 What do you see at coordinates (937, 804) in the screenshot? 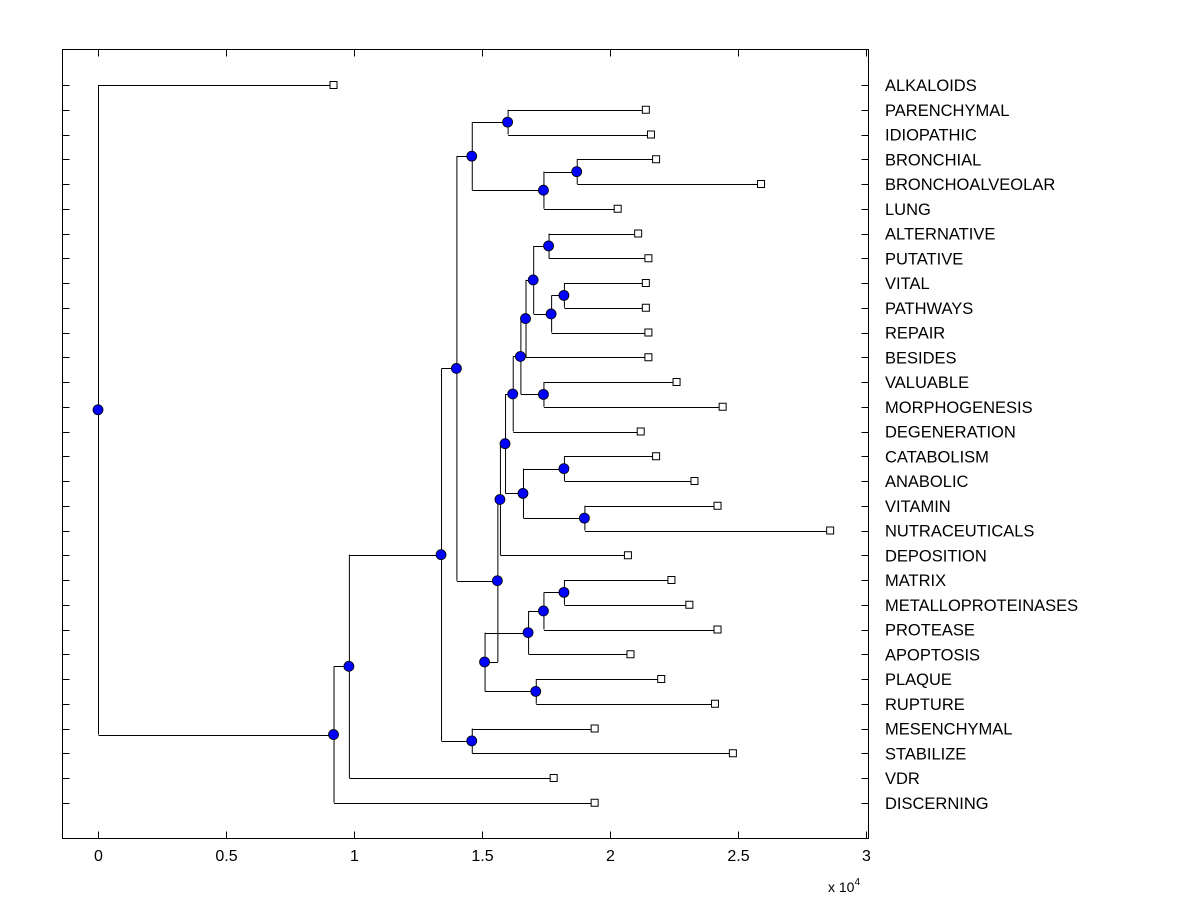
I see `leaf-label: DISCERNING` at bounding box center [937, 804].